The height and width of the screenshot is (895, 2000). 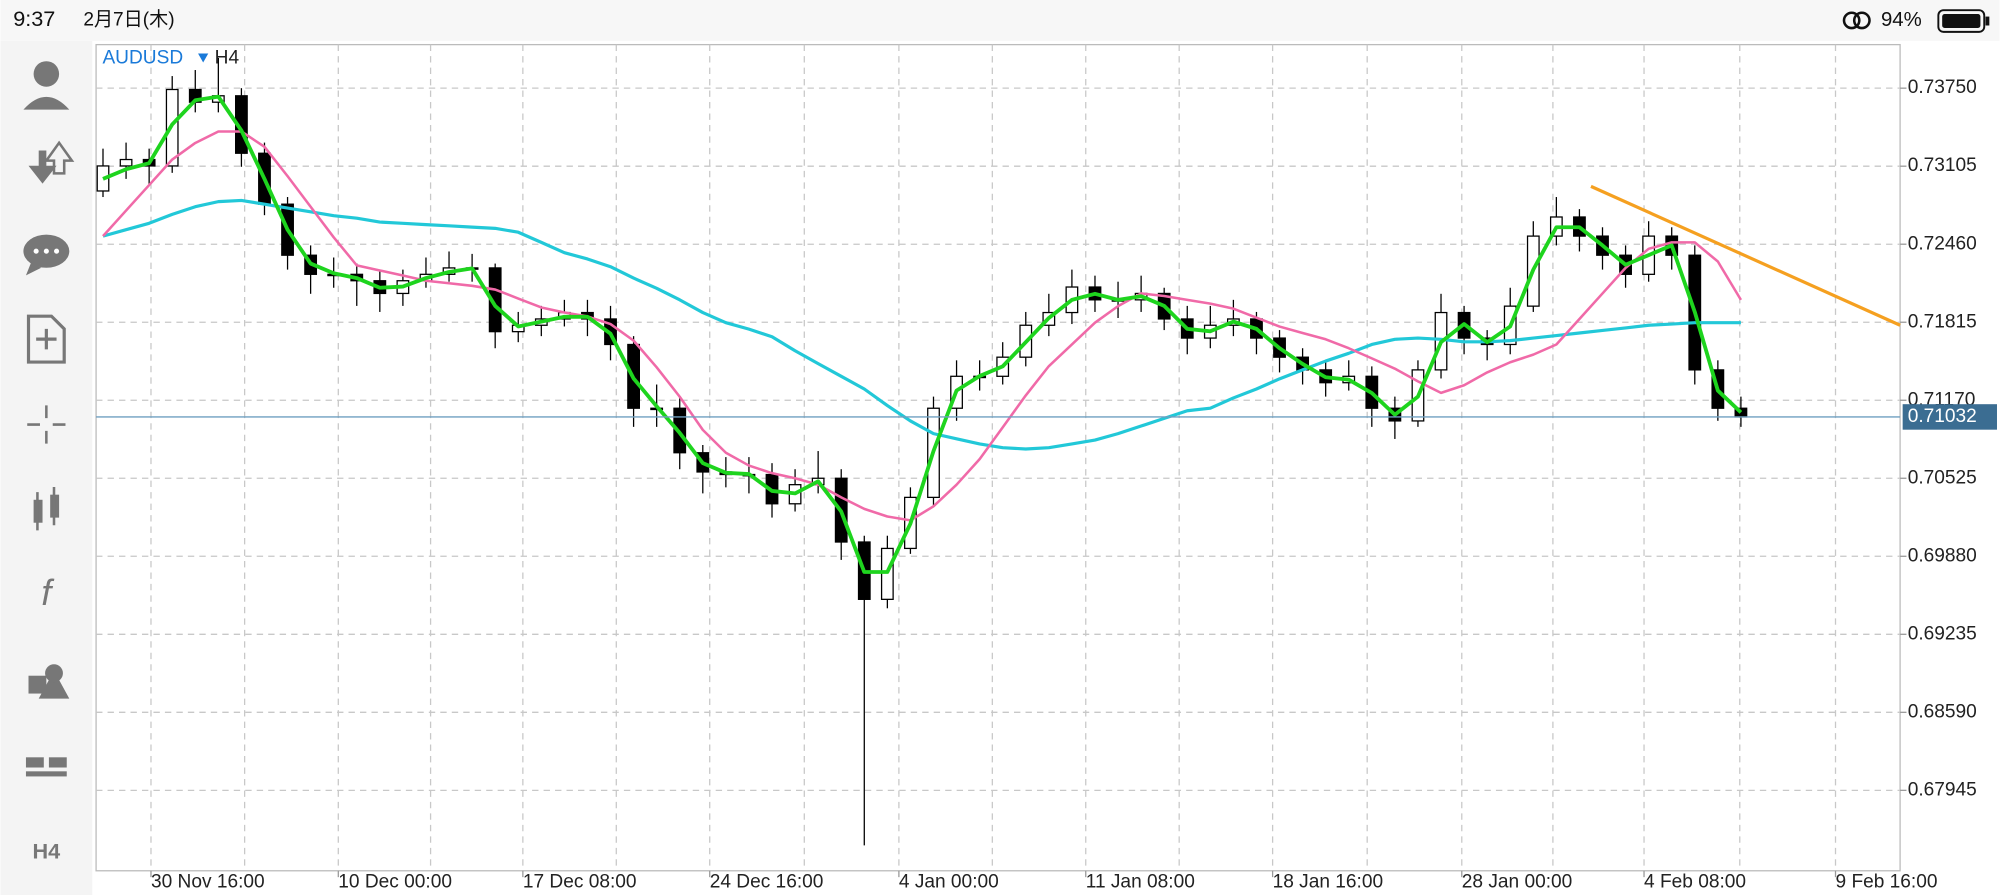 What do you see at coordinates (395, 881) in the screenshot?
I see `x-tick-label: 10 Dec 00:00` at bounding box center [395, 881].